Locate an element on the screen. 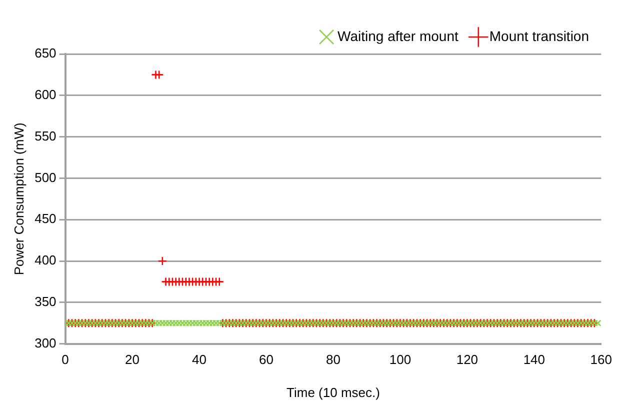  x-tick-label: 20 is located at coordinates (132, 360).